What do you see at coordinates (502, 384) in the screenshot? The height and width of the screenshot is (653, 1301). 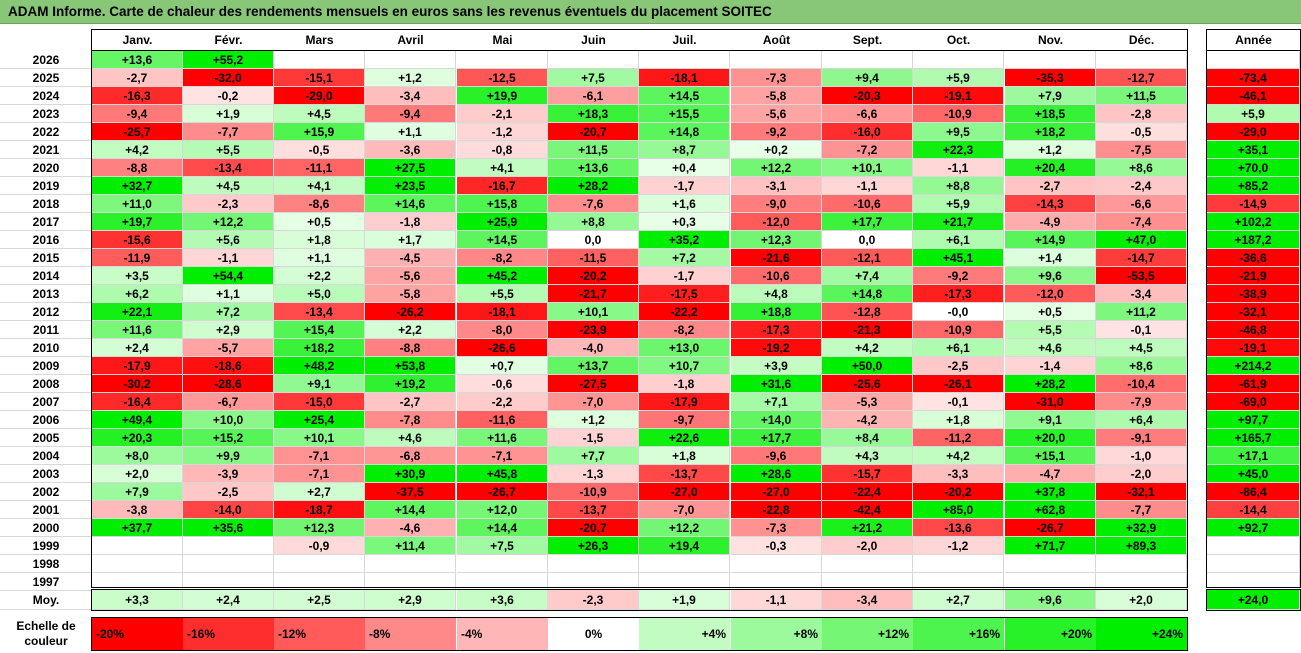 I see `heatmap-cell: -0,6` at bounding box center [502, 384].